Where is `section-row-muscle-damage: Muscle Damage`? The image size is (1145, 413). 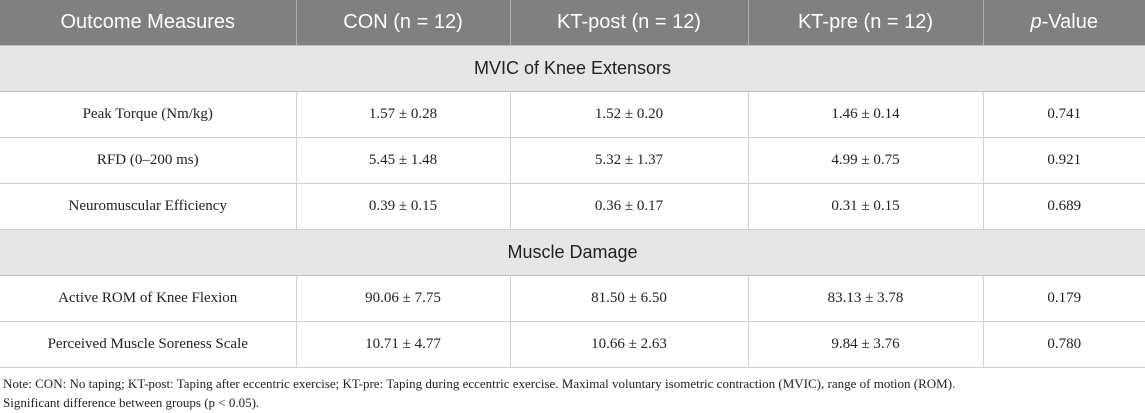 section-row-muscle-damage: Muscle Damage is located at coordinates (572, 252).